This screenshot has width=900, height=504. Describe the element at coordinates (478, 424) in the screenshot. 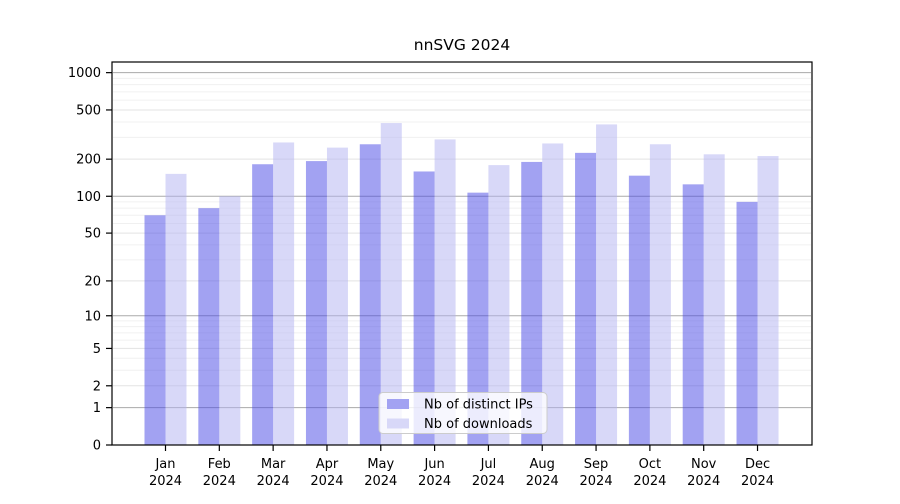

I see `legend-label-downloads: Nb of downloads` at that location.